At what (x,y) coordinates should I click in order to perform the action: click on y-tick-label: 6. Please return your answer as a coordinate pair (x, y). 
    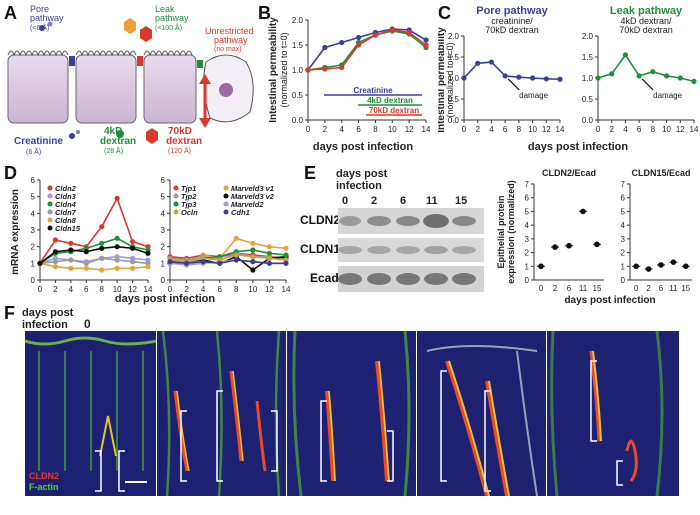
    Looking at the image, I should click on (163, 180).